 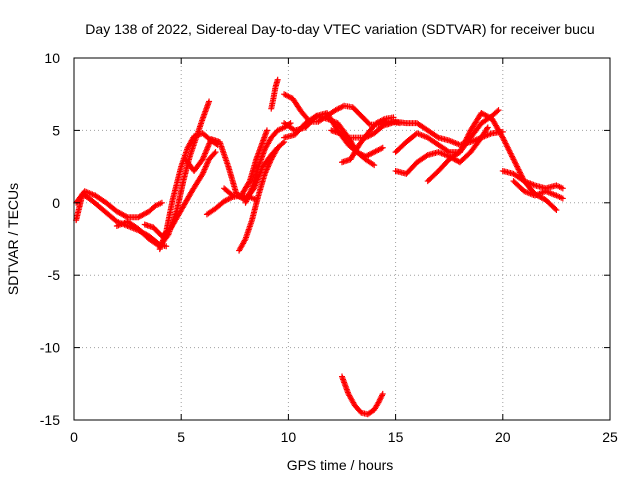 What do you see at coordinates (50, 420) in the screenshot?
I see `y-tick-label: -15` at bounding box center [50, 420].